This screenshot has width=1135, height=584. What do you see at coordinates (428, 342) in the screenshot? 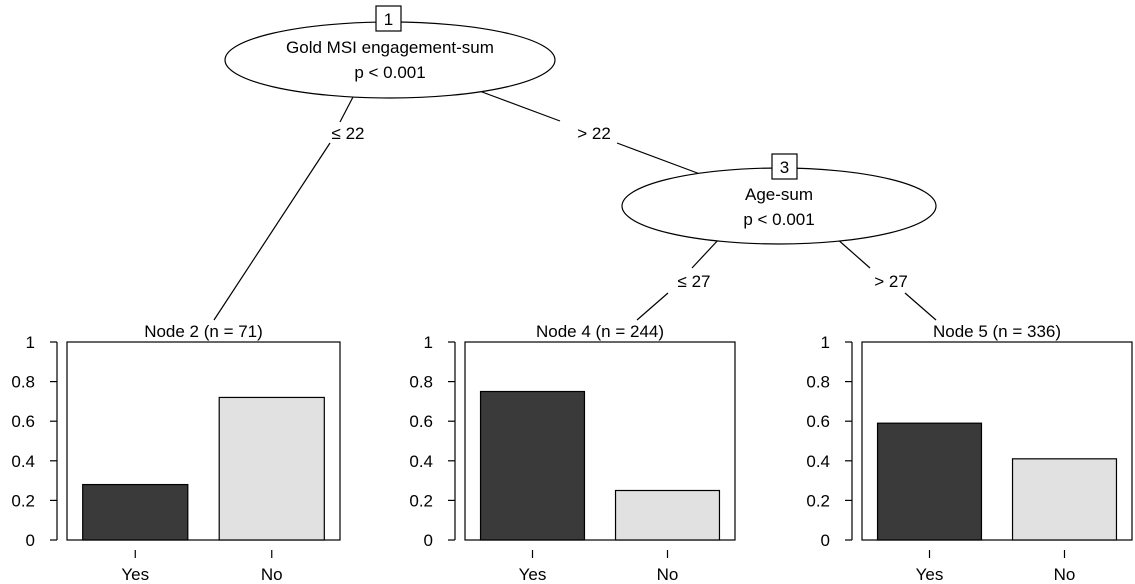
I see `node-4-y-tick-label: 1` at bounding box center [428, 342].